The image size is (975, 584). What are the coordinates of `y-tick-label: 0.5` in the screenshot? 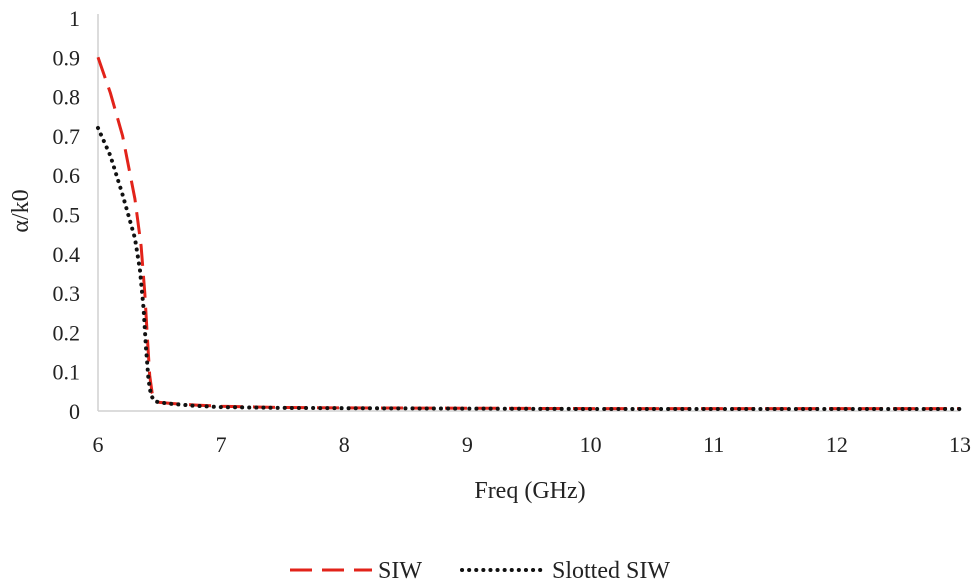 It's located at (67, 215).